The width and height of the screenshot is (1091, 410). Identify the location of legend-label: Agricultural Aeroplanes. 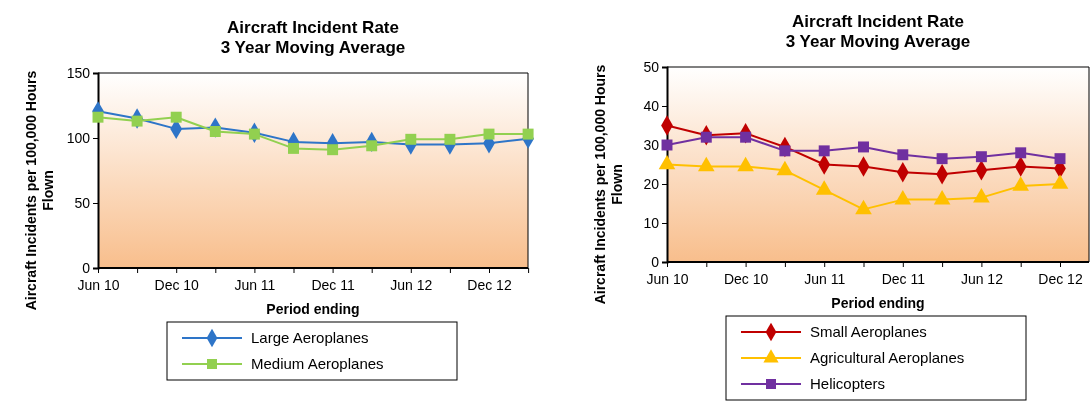
(887, 357).